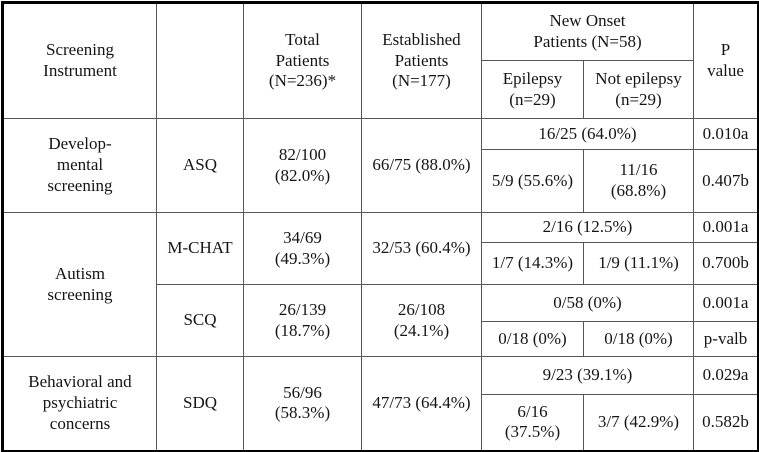  Describe the element at coordinates (79, 60) in the screenshot. I see `header-screening-instrument: Screening Instrument` at that location.